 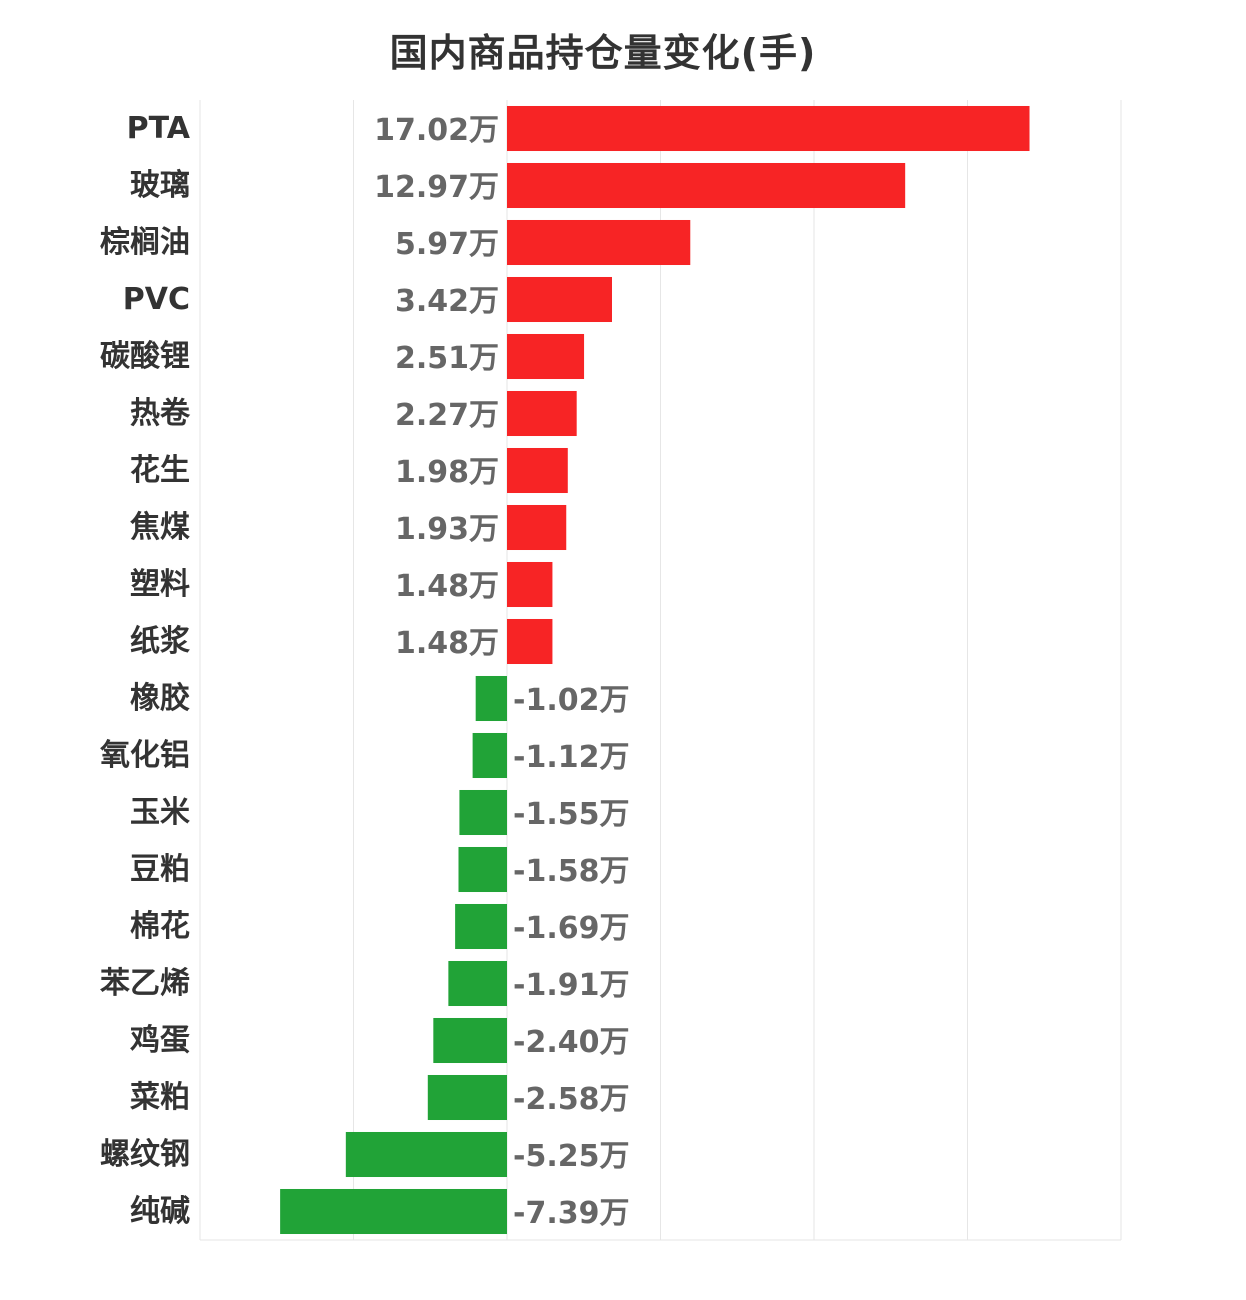 What do you see at coordinates (160, 413) in the screenshot?
I see `category-label: 热卷` at bounding box center [160, 413].